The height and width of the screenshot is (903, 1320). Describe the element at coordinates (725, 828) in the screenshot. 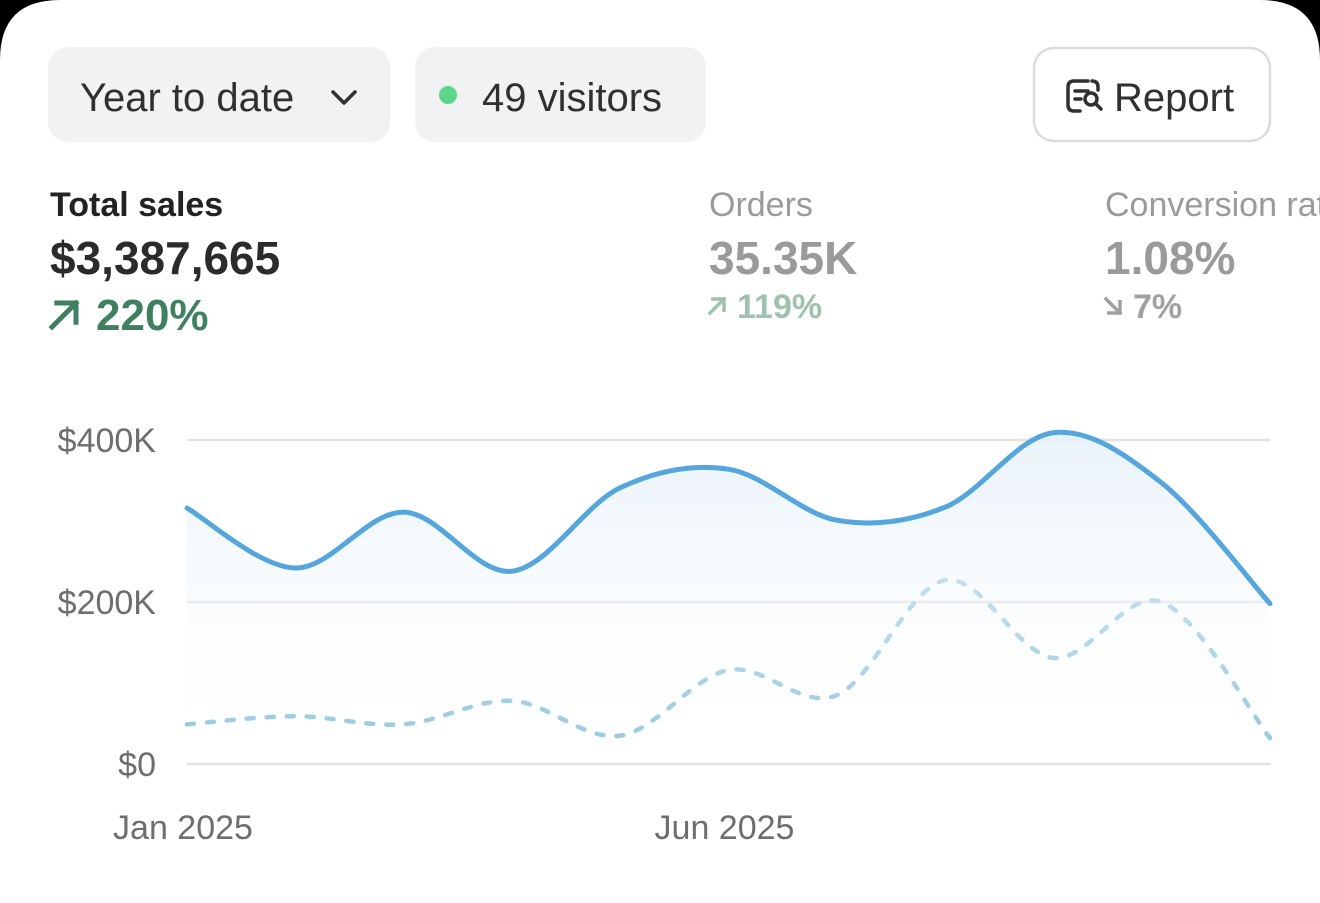

I see `x-tick-label: Jun 2025` at that location.